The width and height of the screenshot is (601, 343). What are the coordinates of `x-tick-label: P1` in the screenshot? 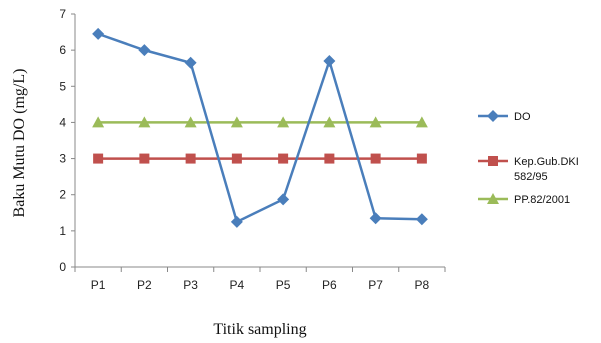 It's located at (98, 285).